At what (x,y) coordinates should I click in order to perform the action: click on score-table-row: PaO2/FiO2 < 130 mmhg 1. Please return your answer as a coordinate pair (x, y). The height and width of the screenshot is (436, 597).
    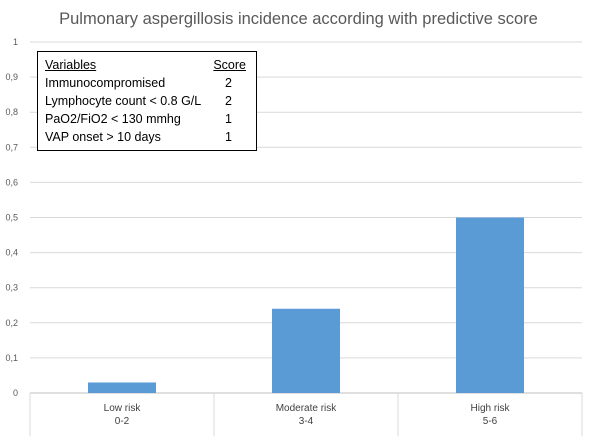
    Looking at the image, I should click on (145, 119).